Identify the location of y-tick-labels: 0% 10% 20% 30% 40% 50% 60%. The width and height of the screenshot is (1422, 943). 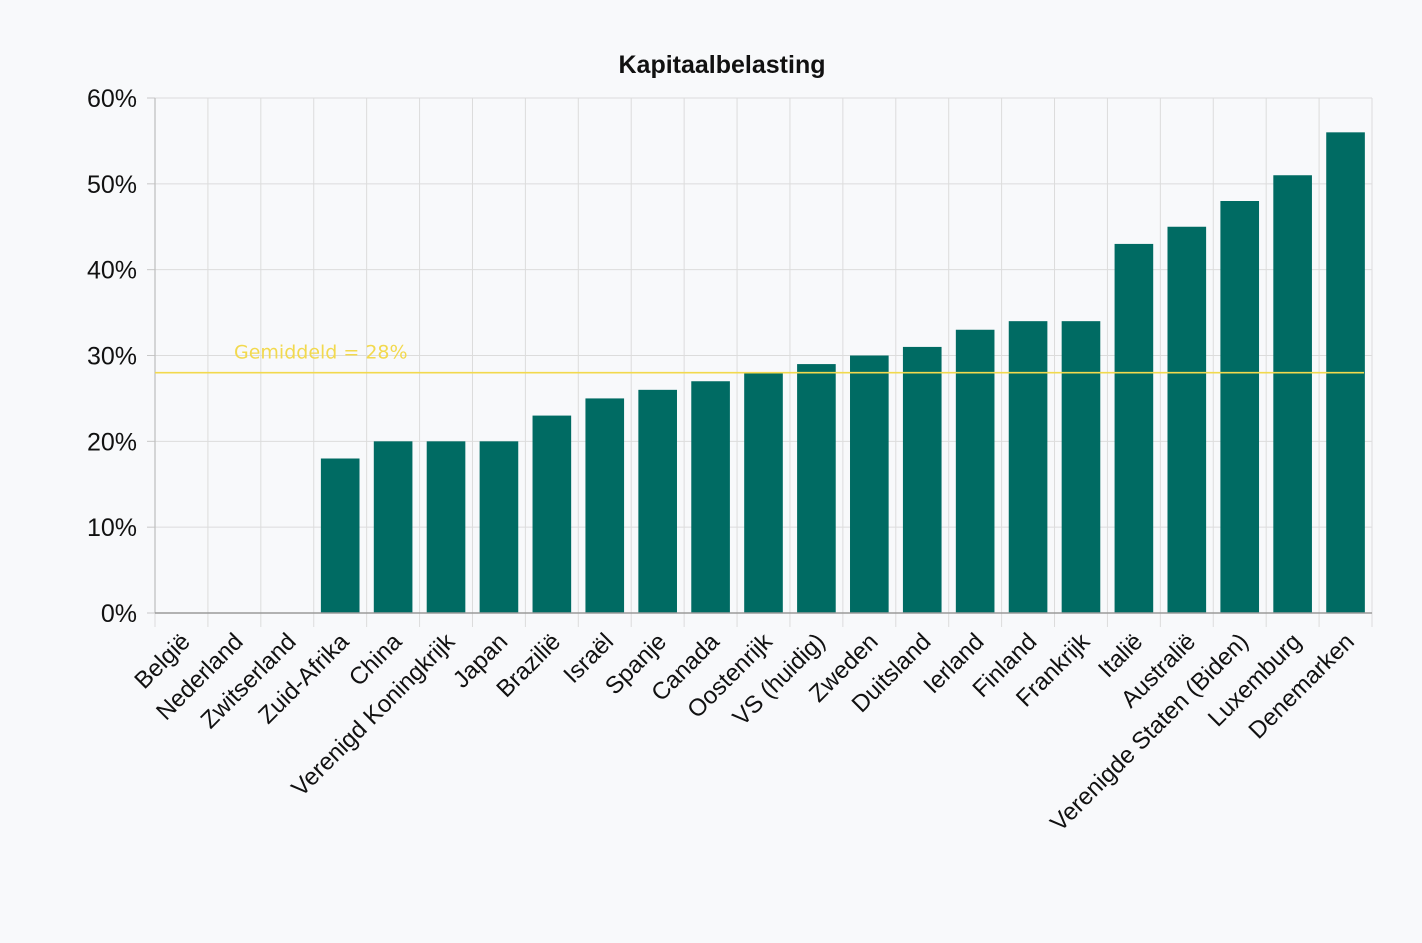
(112, 356).